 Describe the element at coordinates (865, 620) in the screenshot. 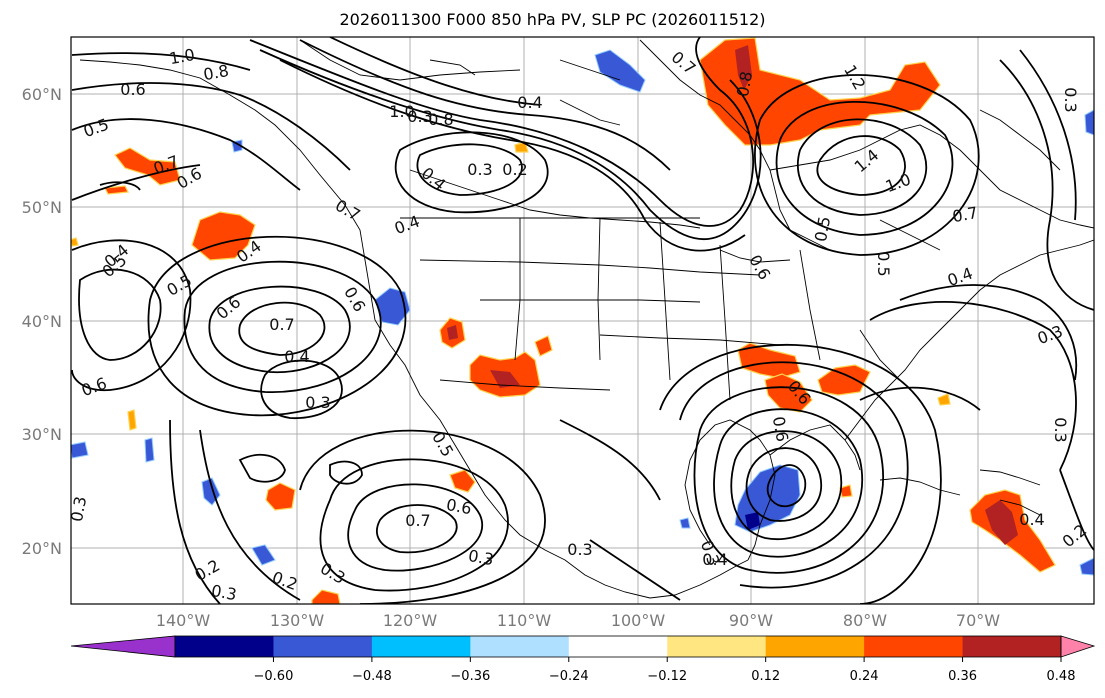

I see `lon-label: 80°W` at that location.